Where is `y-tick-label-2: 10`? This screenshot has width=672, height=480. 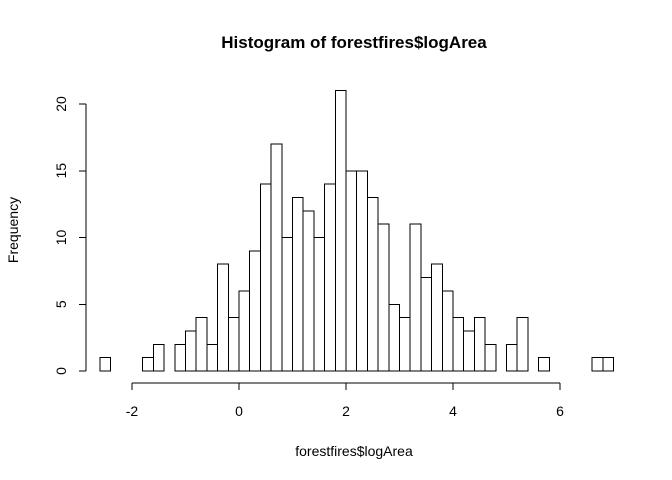 y-tick-label-2: 10 is located at coordinates (61, 238).